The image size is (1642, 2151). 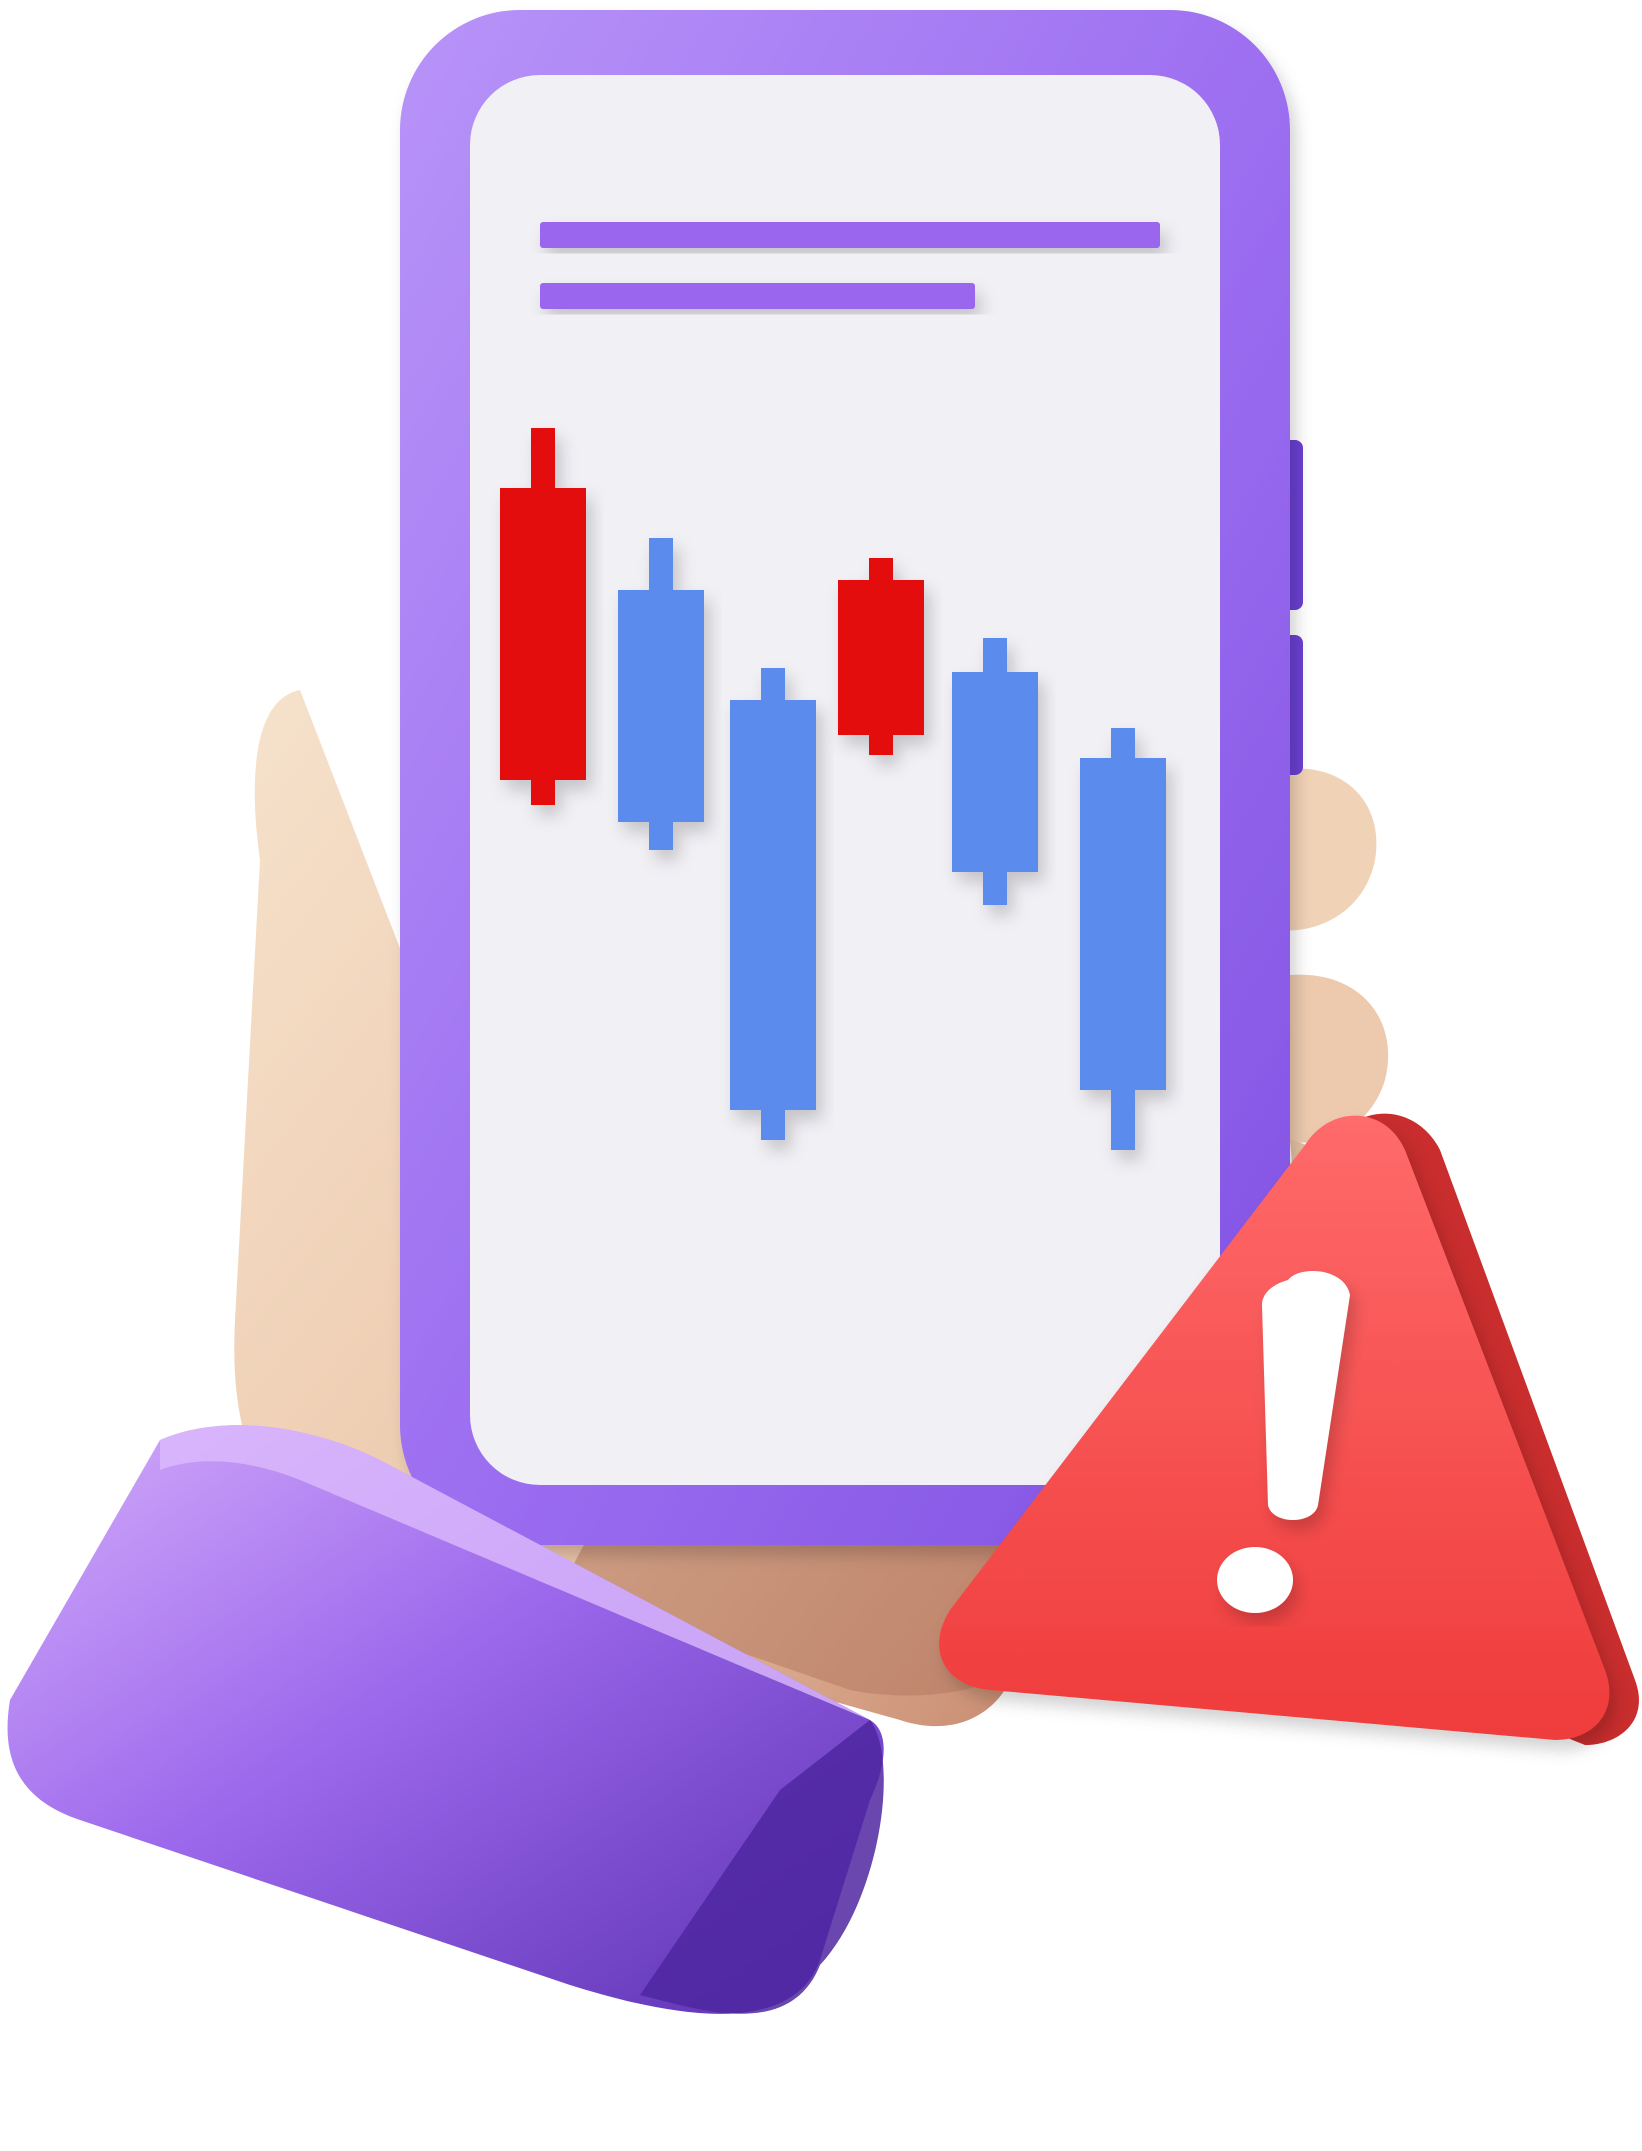 I want to click on screen-text-lines, so click(x=850, y=265).